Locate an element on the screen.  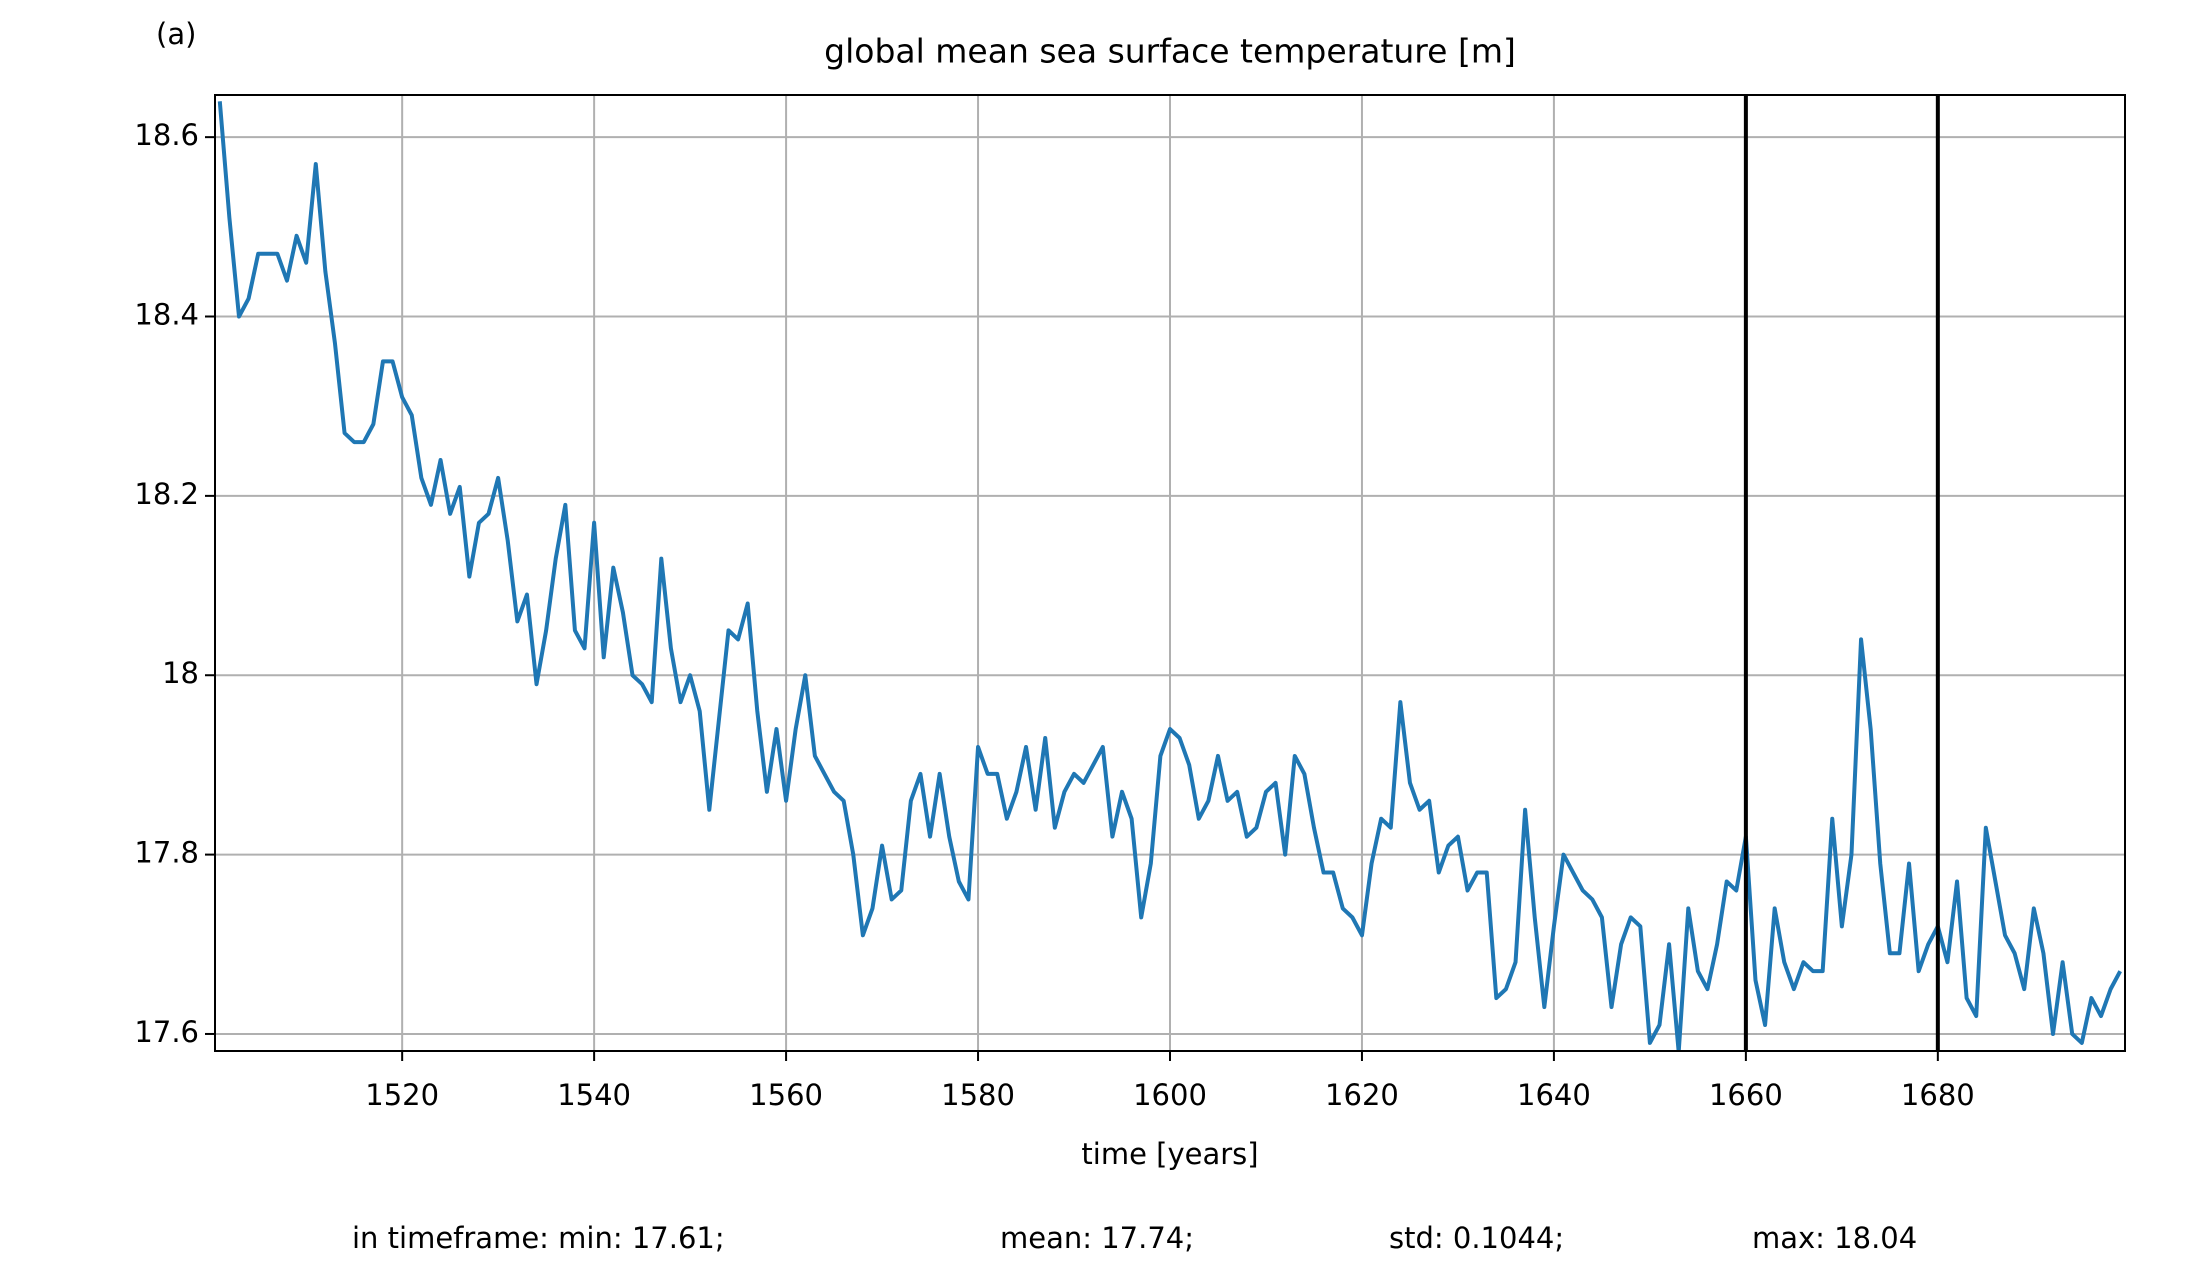
x-tick-label: 1540 is located at coordinates (594, 1095).